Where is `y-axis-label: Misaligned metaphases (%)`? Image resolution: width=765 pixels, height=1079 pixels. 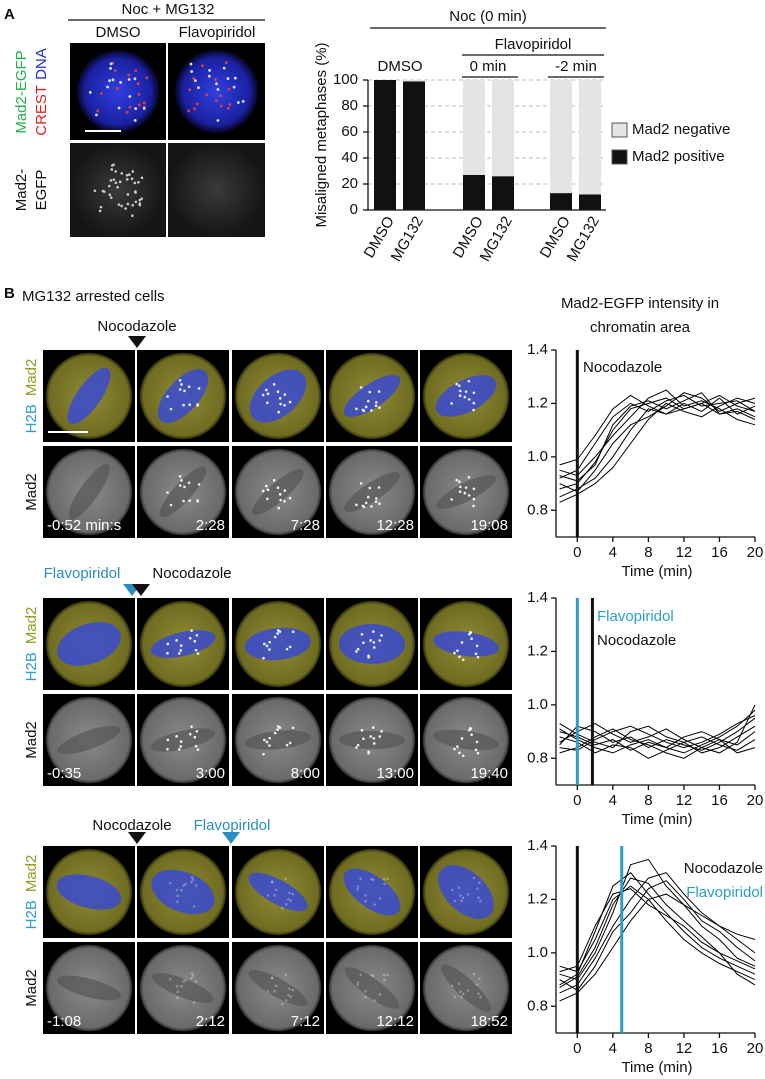
y-axis-label: Misaligned metaphases (%) is located at coordinates (321, 134).